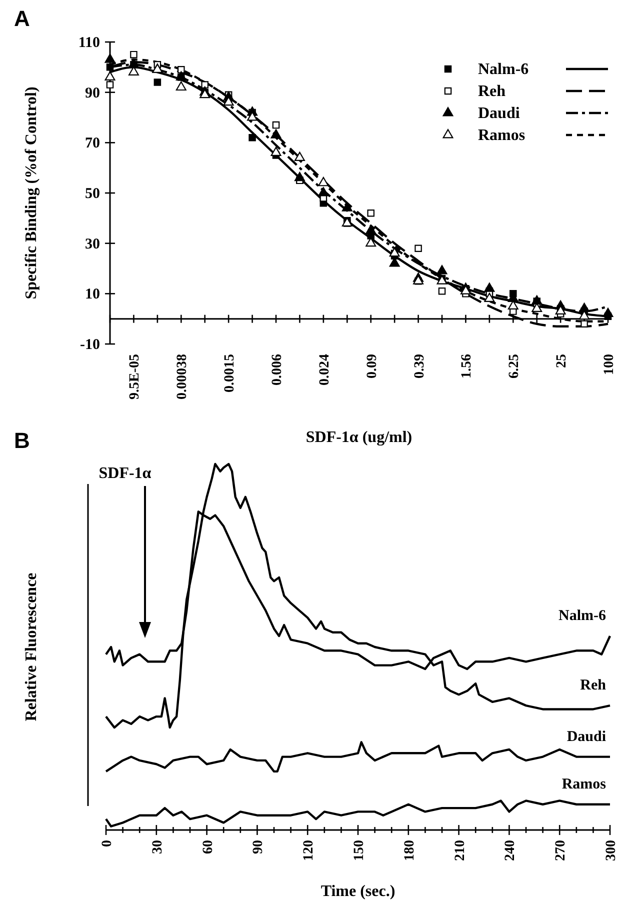  What do you see at coordinates (502, 135) in the screenshot?
I see `legend-label: Ramos` at bounding box center [502, 135].